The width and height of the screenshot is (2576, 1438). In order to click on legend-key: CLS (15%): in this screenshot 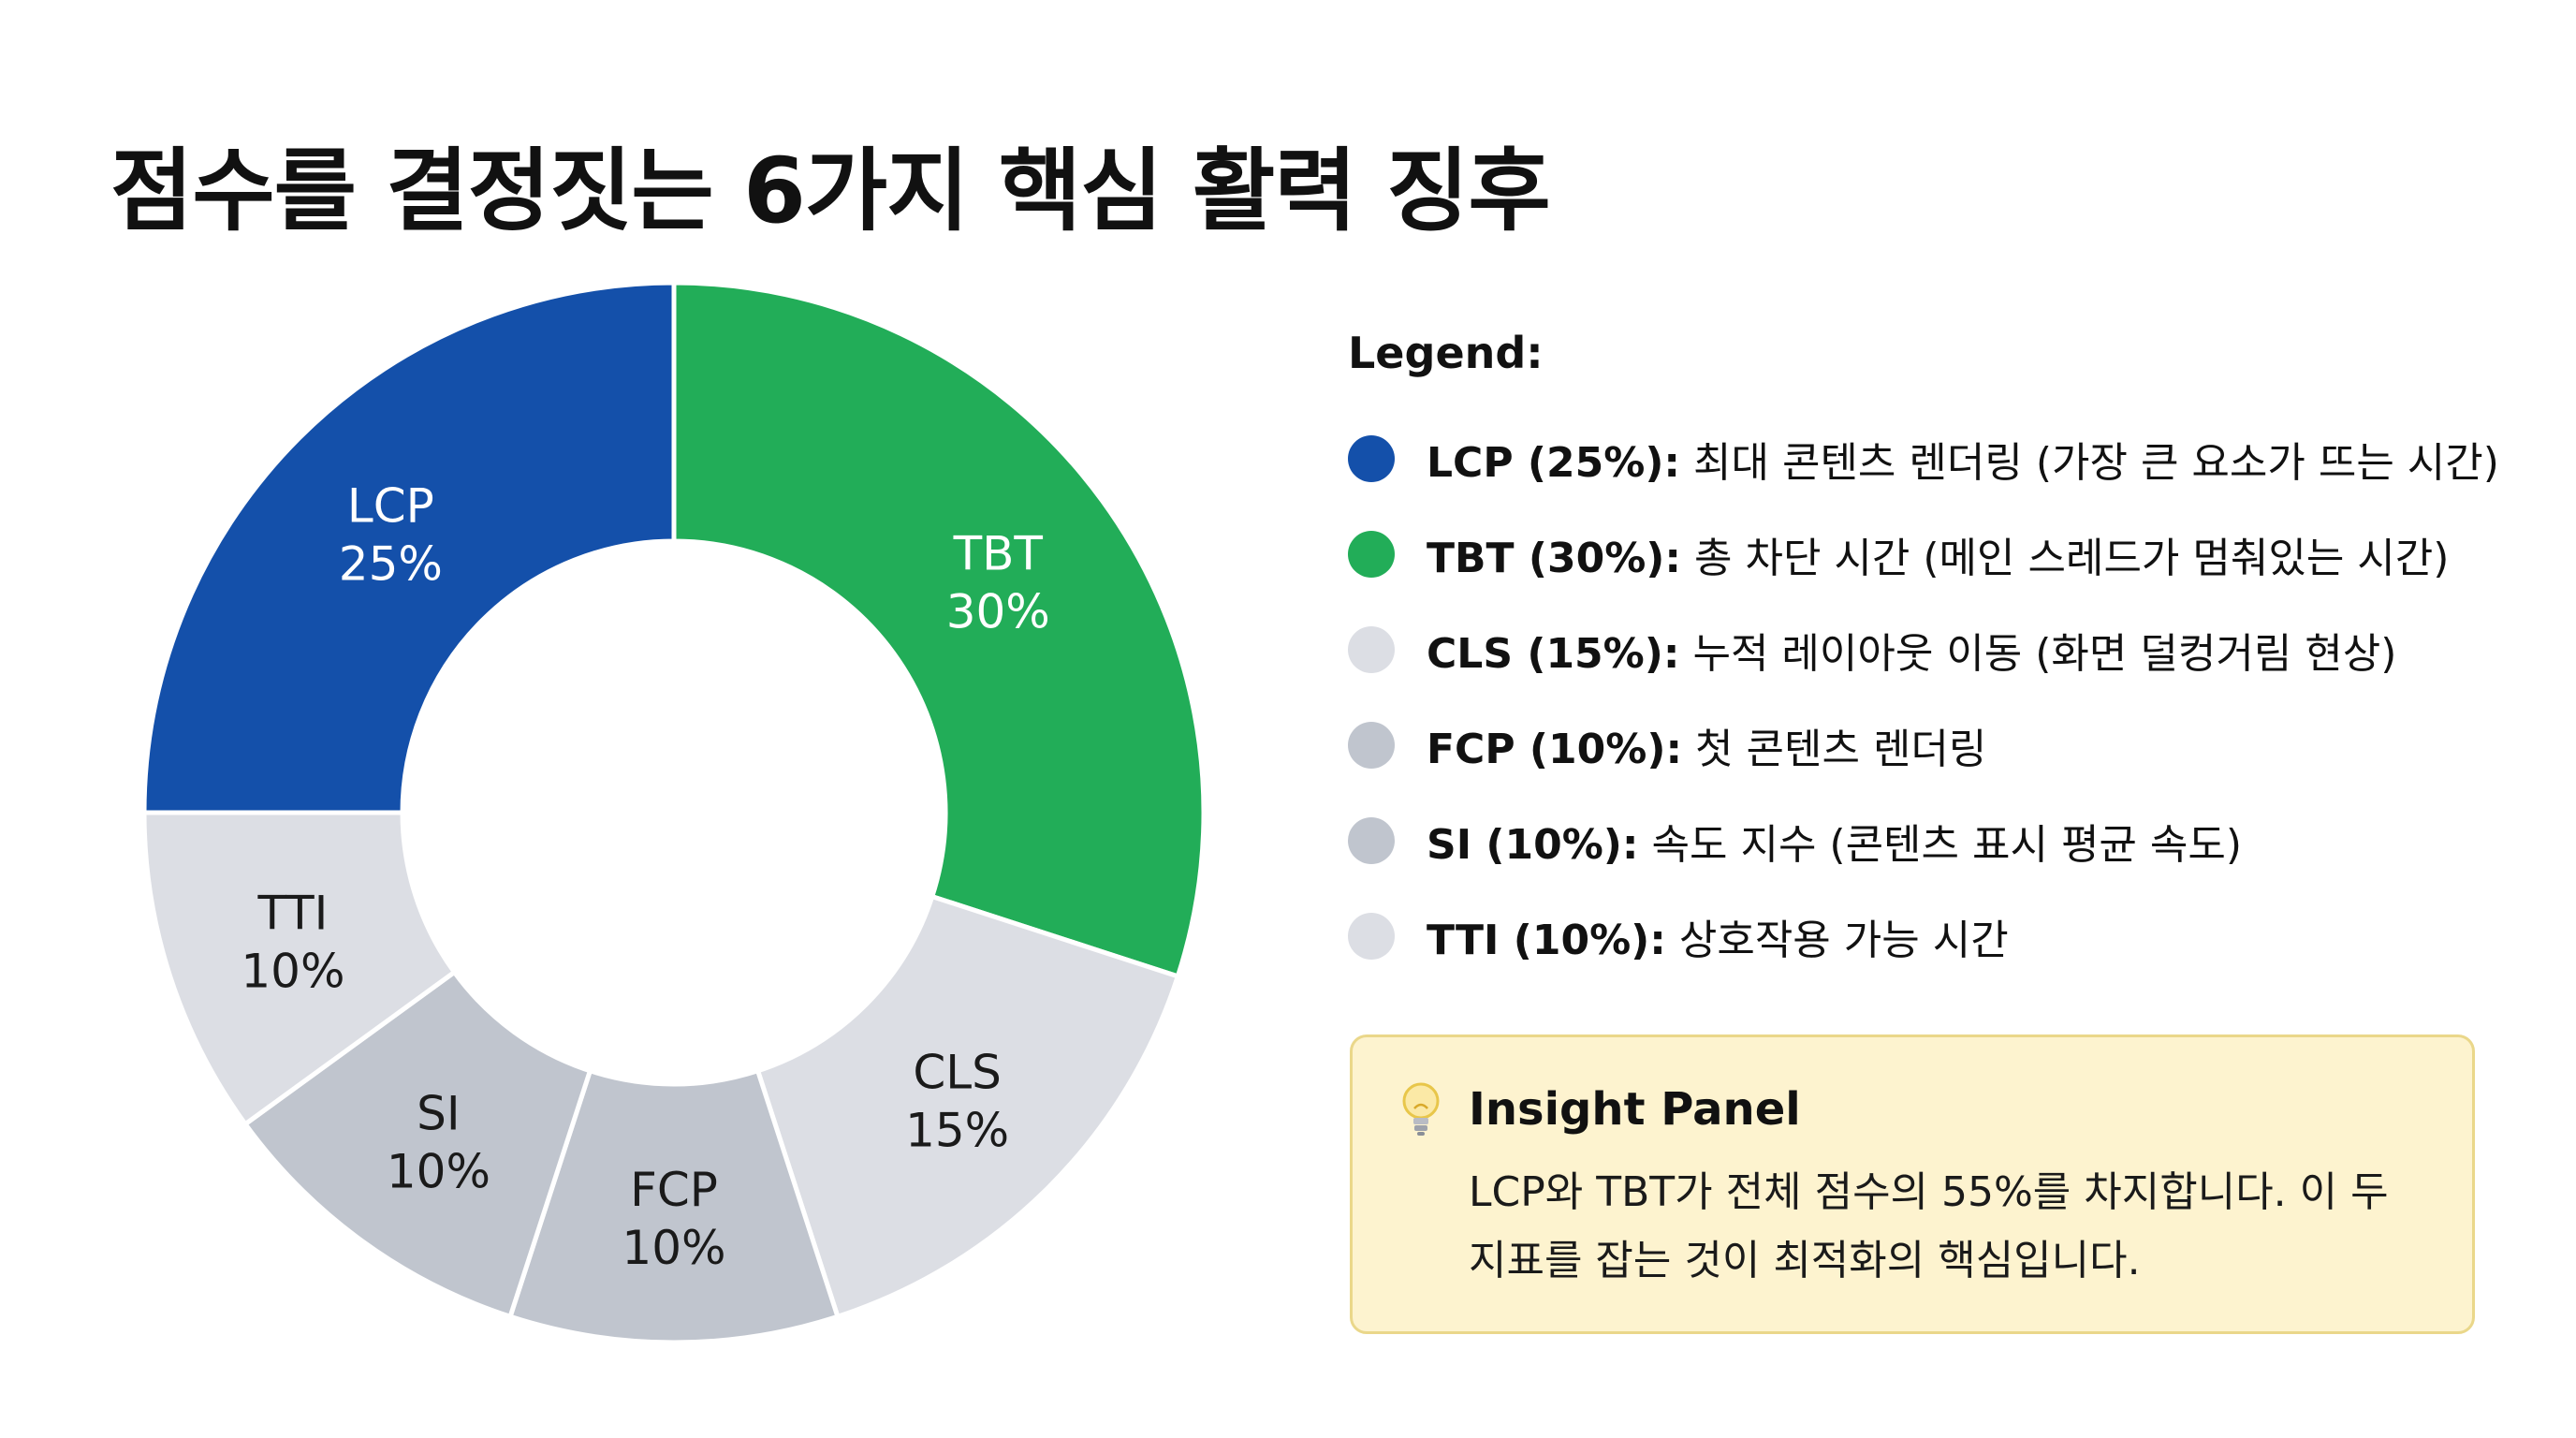, I will do `click(1553, 654)`.